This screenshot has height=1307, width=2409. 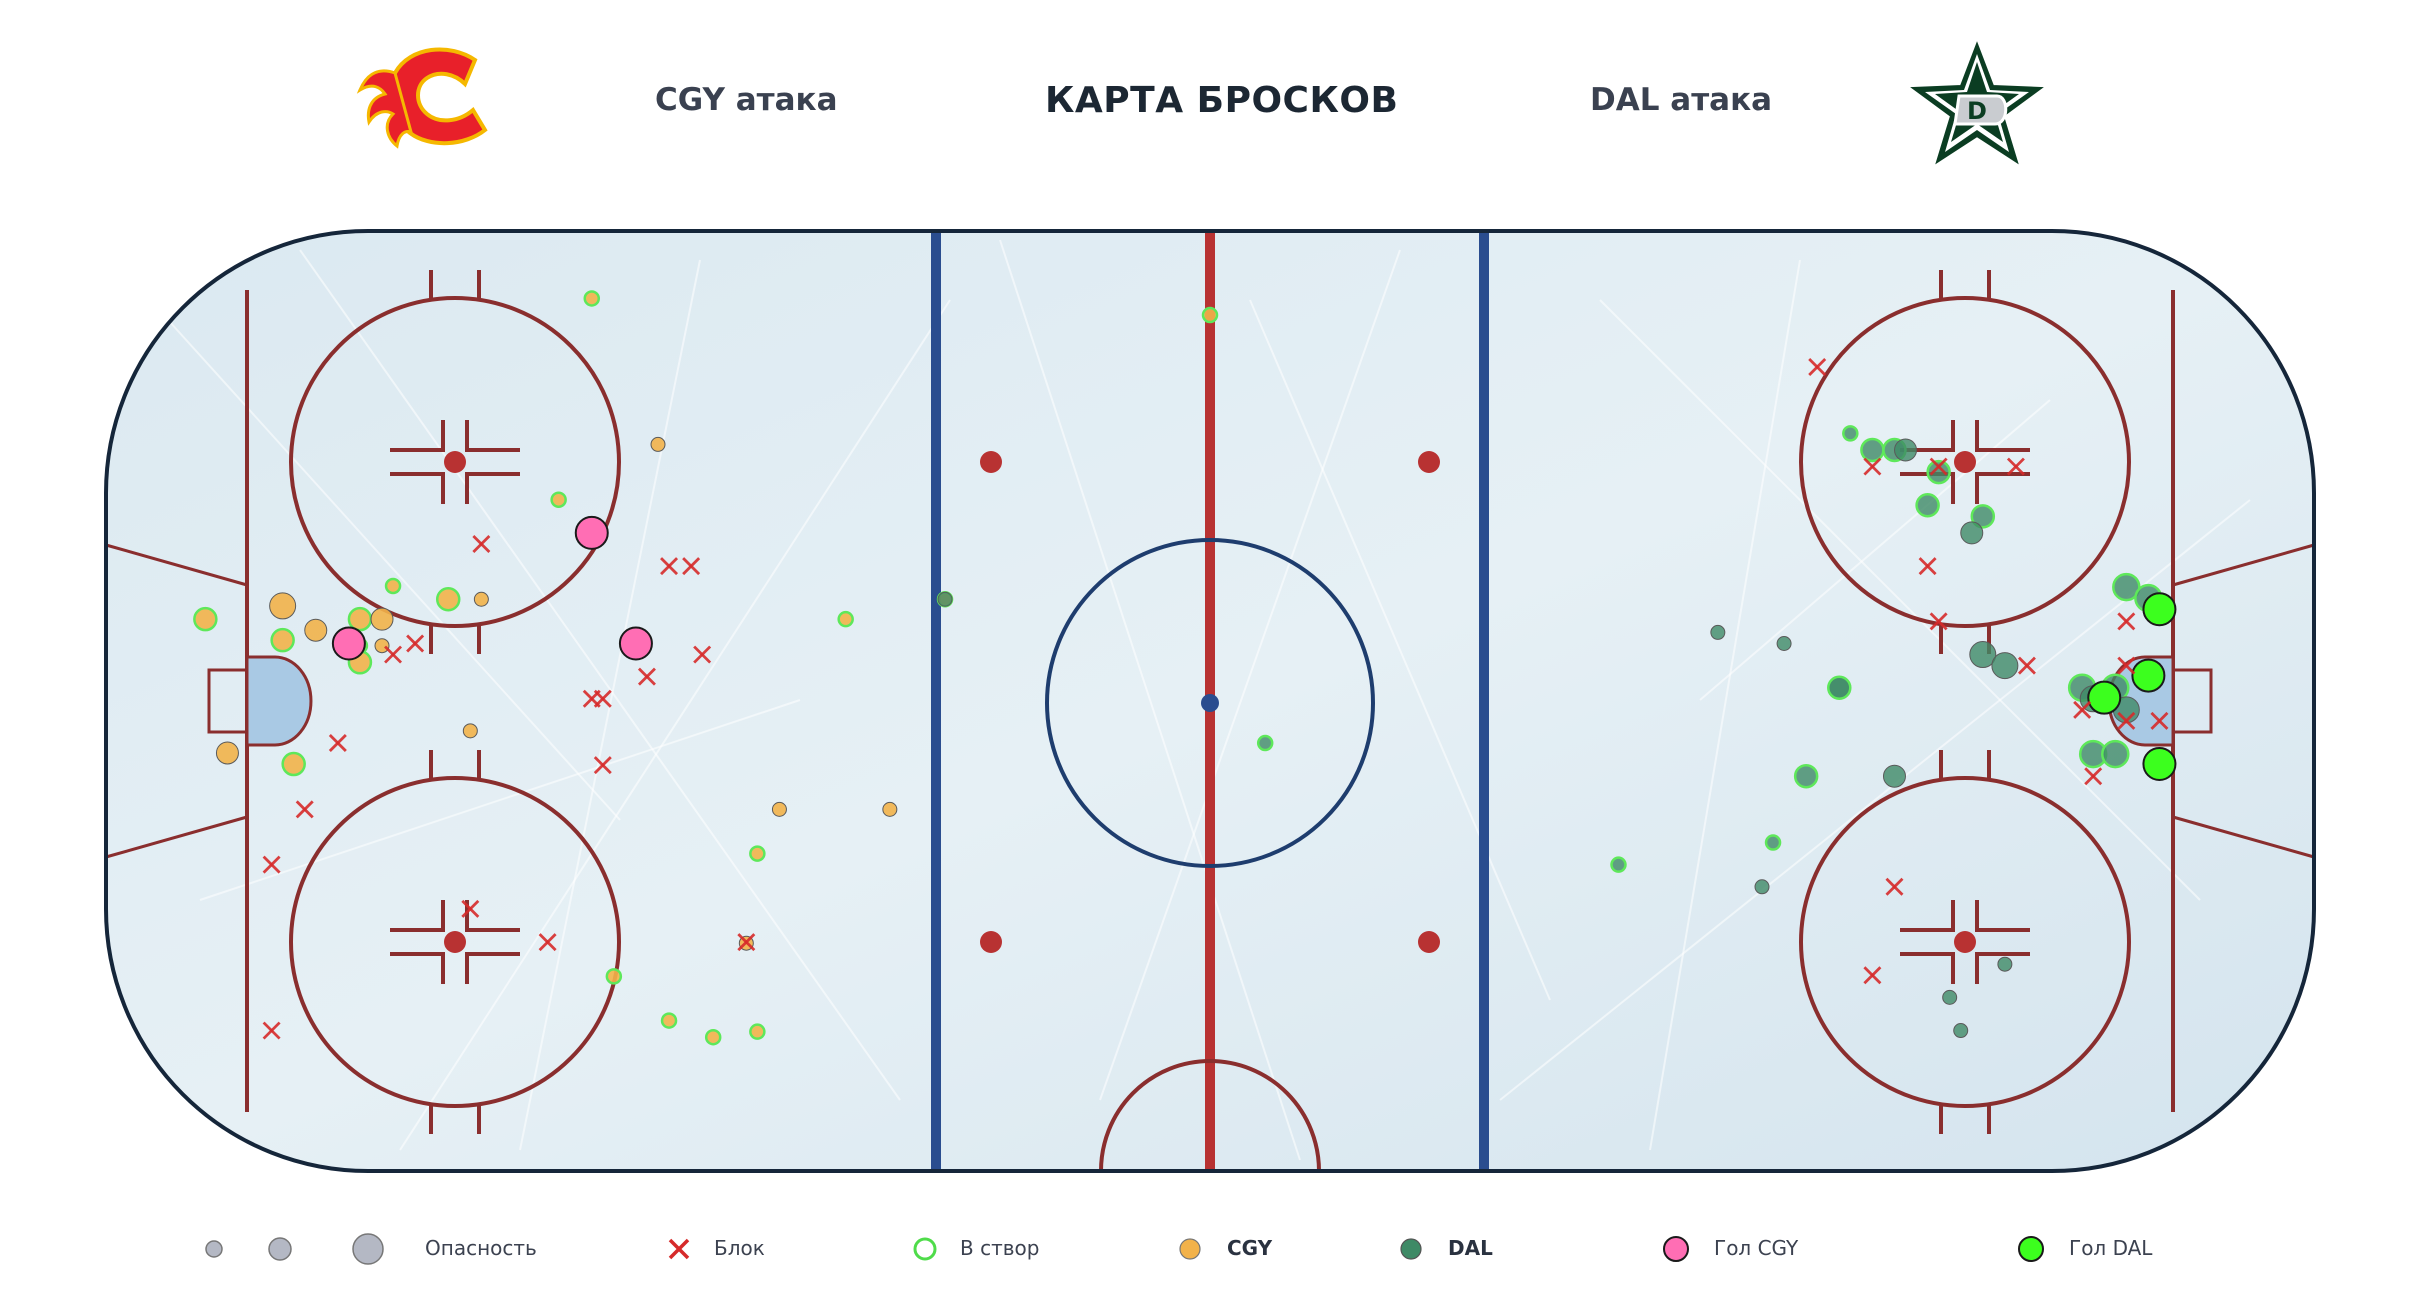 I want to click on series-гол-dal, so click(x=2132, y=687).